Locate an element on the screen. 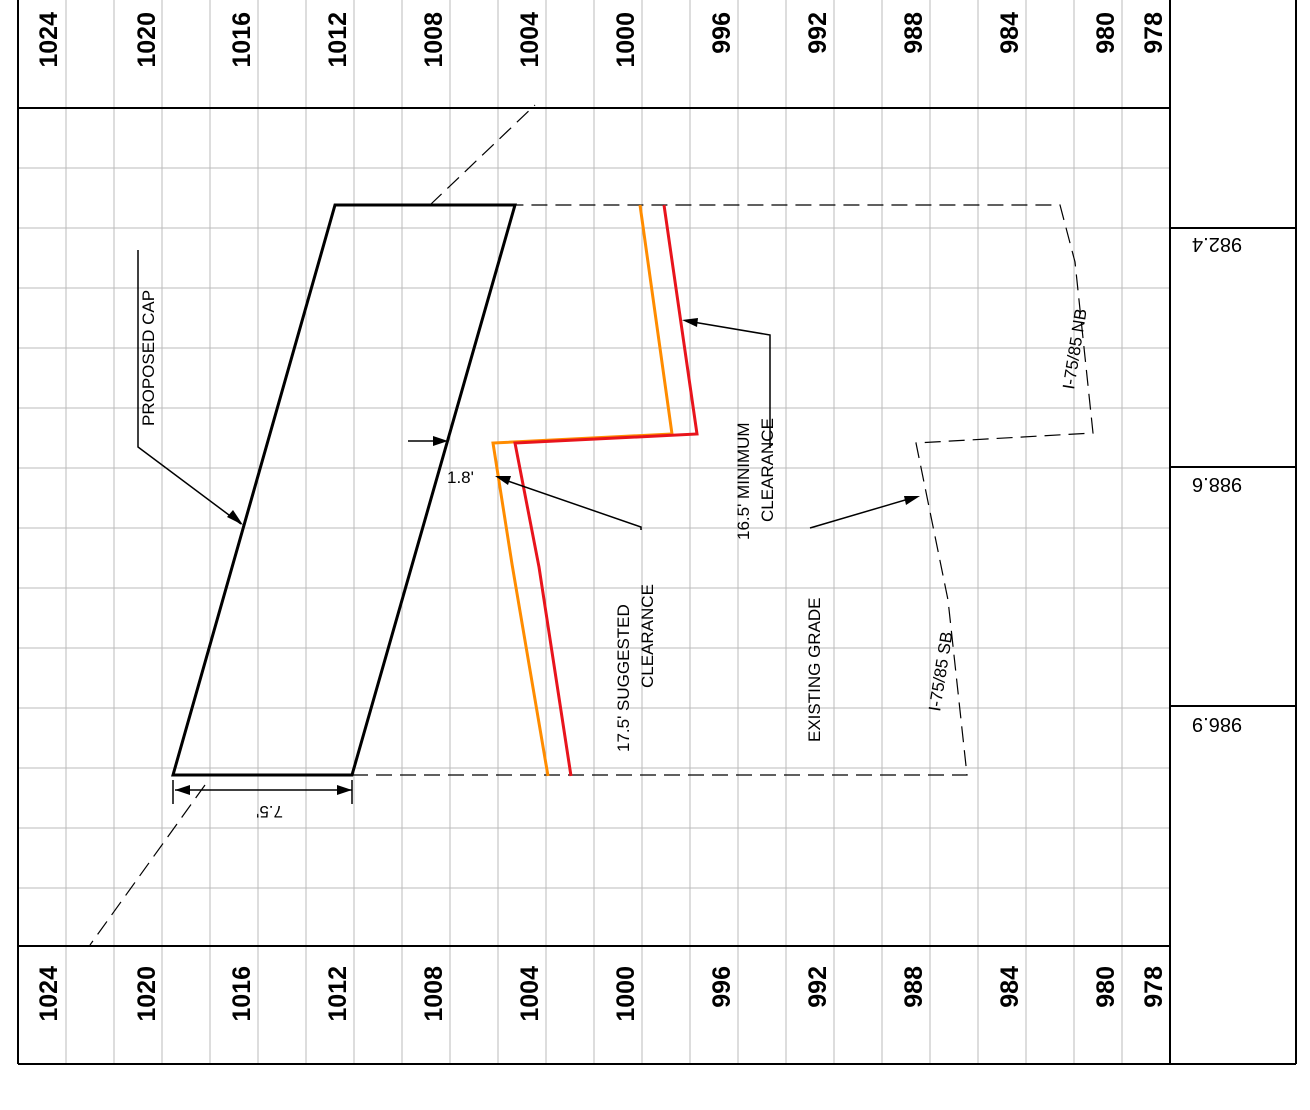 The height and width of the screenshot is (1110, 1310). cap-width-dimension: 7.5' is located at coordinates (269, 811).